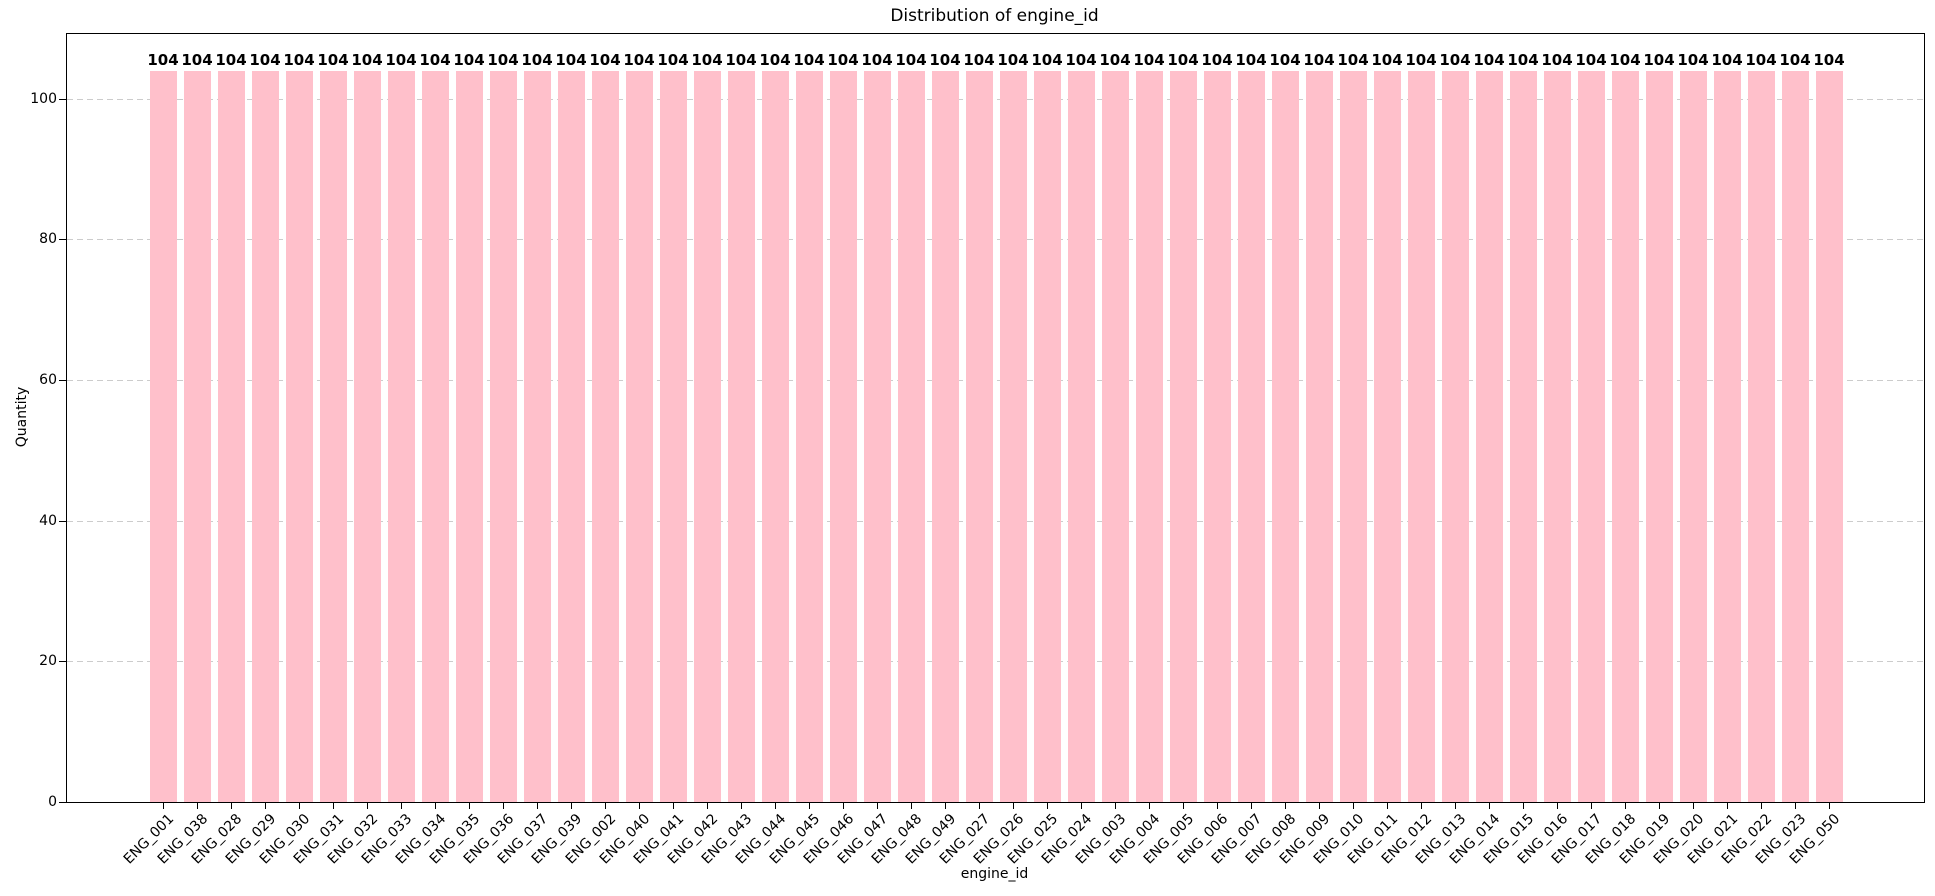 This screenshot has width=1935, height=896. I want to click on y-tick-label: 20, so click(48, 661).